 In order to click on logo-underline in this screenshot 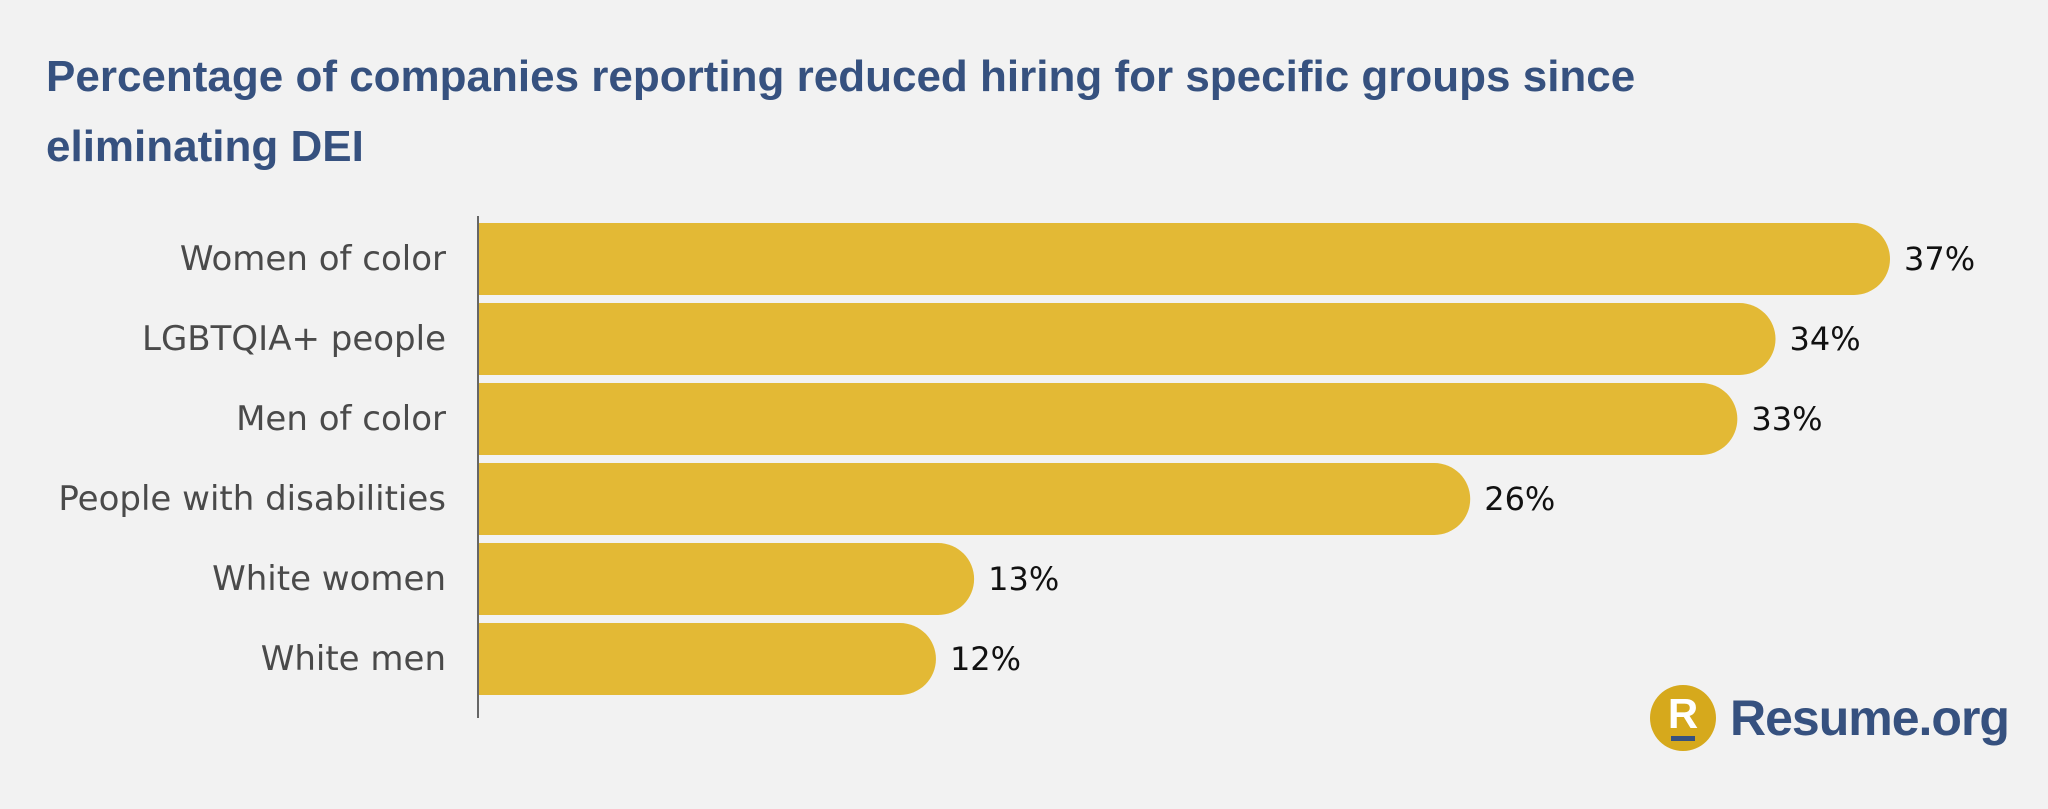, I will do `click(1683, 738)`.